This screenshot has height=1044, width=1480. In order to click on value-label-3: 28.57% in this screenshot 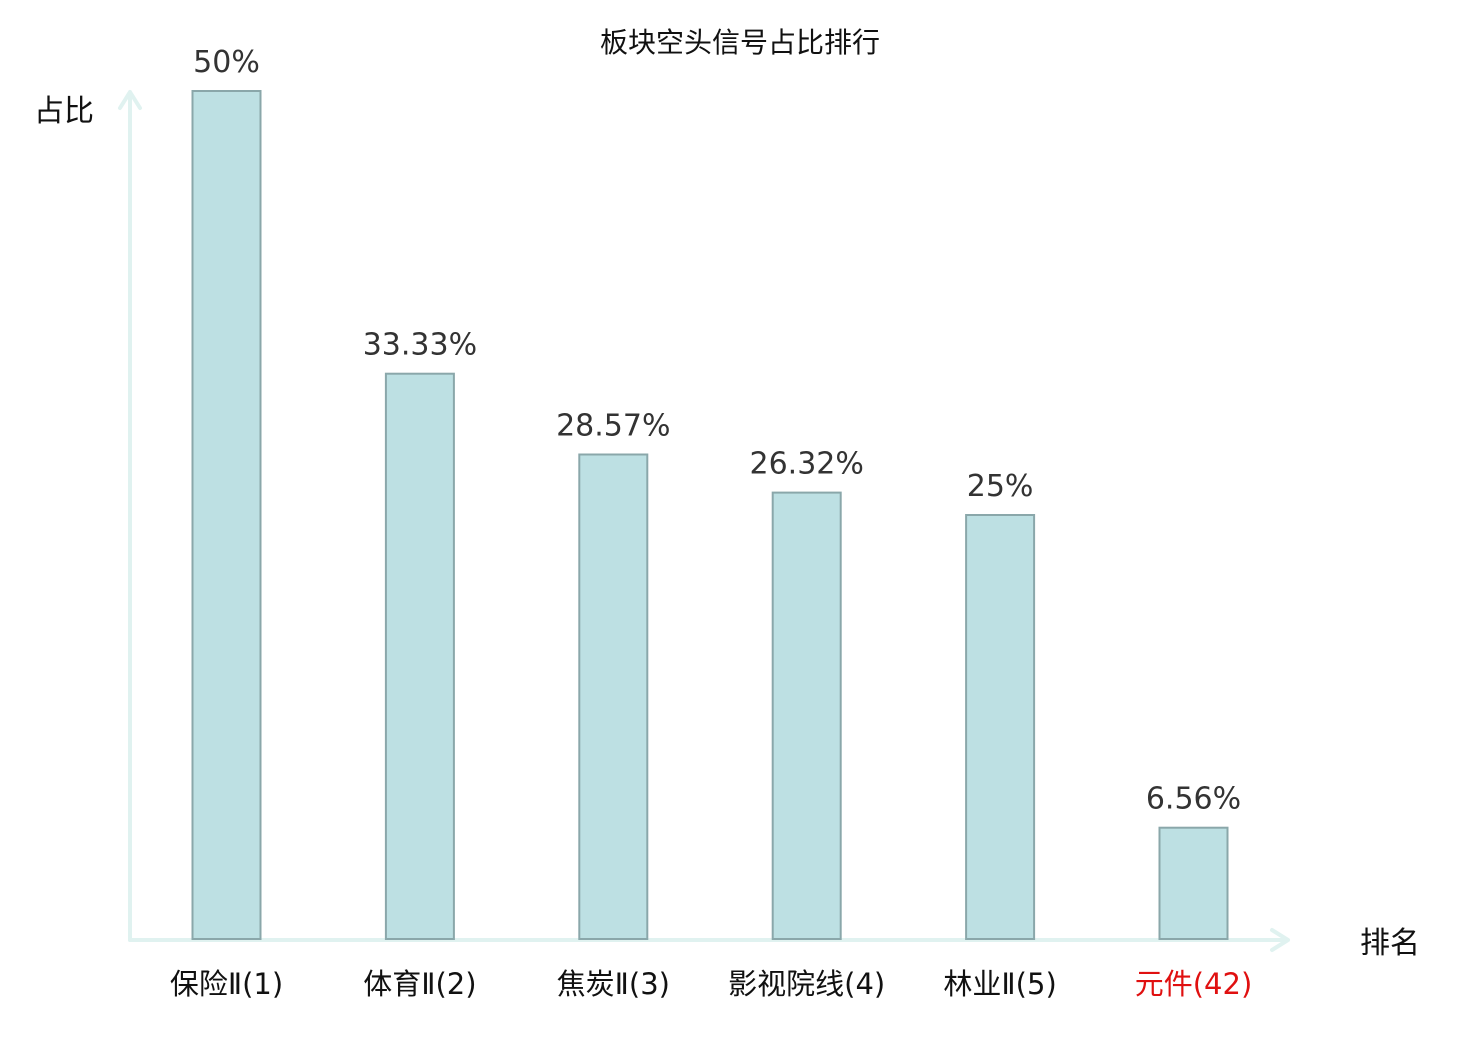, I will do `click(613, 426)`.